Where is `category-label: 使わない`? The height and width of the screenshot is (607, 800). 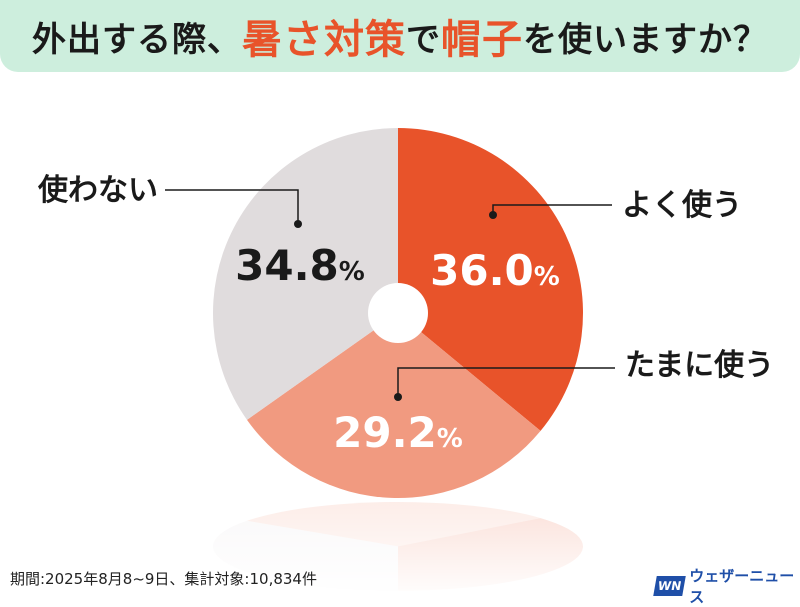 category-label: 使わない is located at coordinates (97, 190).